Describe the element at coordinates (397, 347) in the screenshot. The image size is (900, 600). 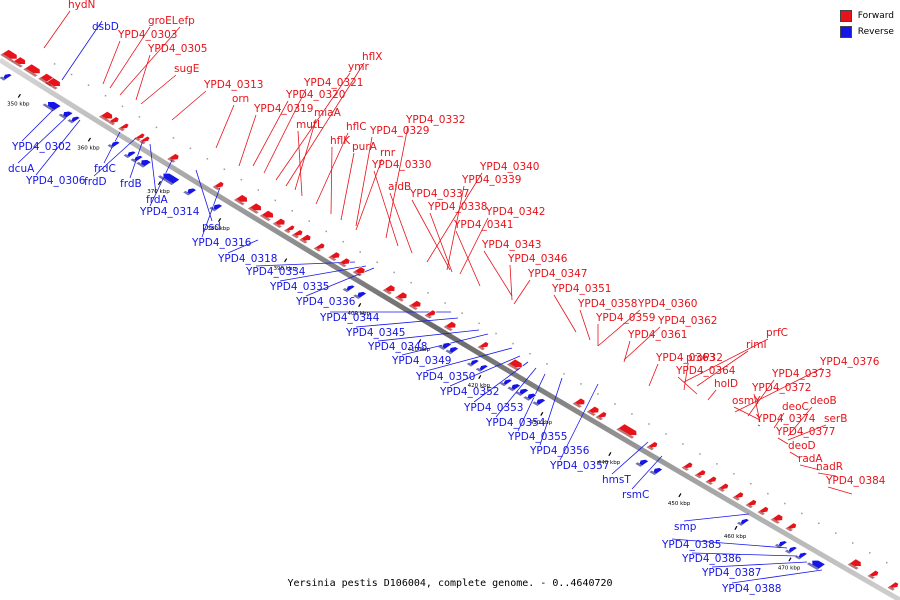
I see `gene-label-YPD4_0348: YPD4_0348` at that location.